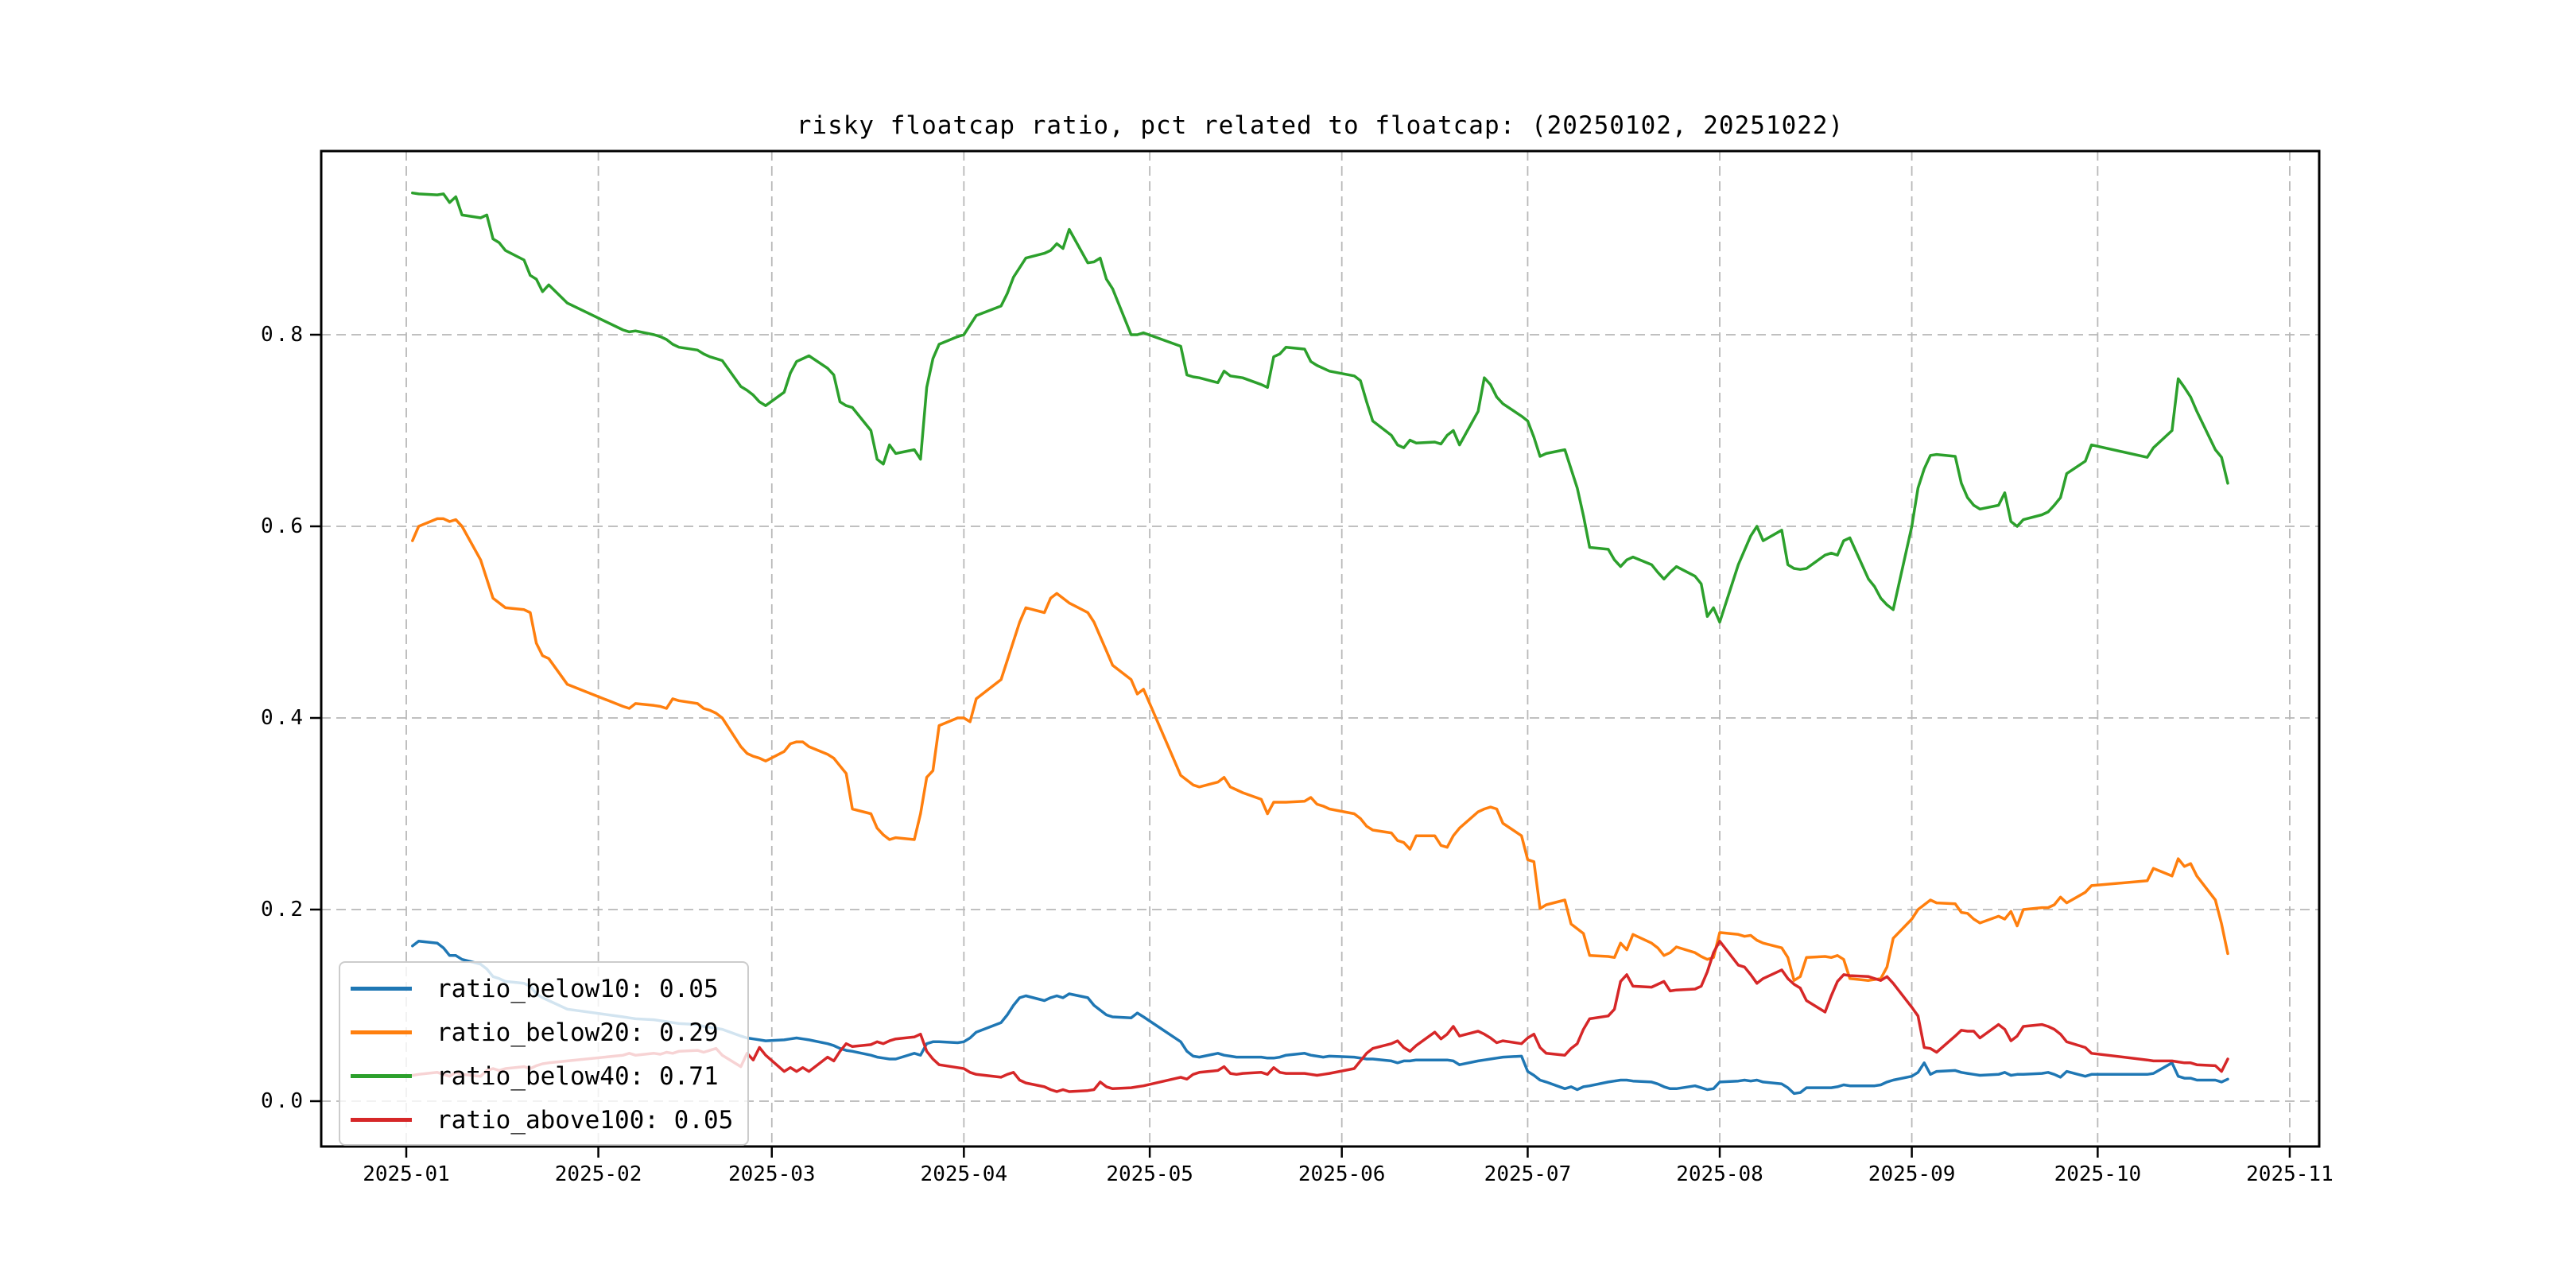  I want to click on x-tick-label: 2025-04, so click(964, 1174).